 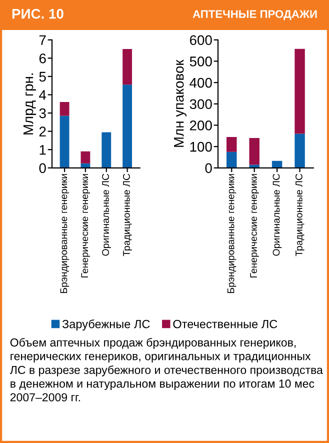 I want to click on text: Объем аптечных продаж брэндированных генериков, генерических генериков, оригинальных и традиционных ЛС в разрезе зарубежного и отечественного производства в денежном и натуральном выражении по итогам 10 мес 2007–2009 гг., so click(x=166, y=370).